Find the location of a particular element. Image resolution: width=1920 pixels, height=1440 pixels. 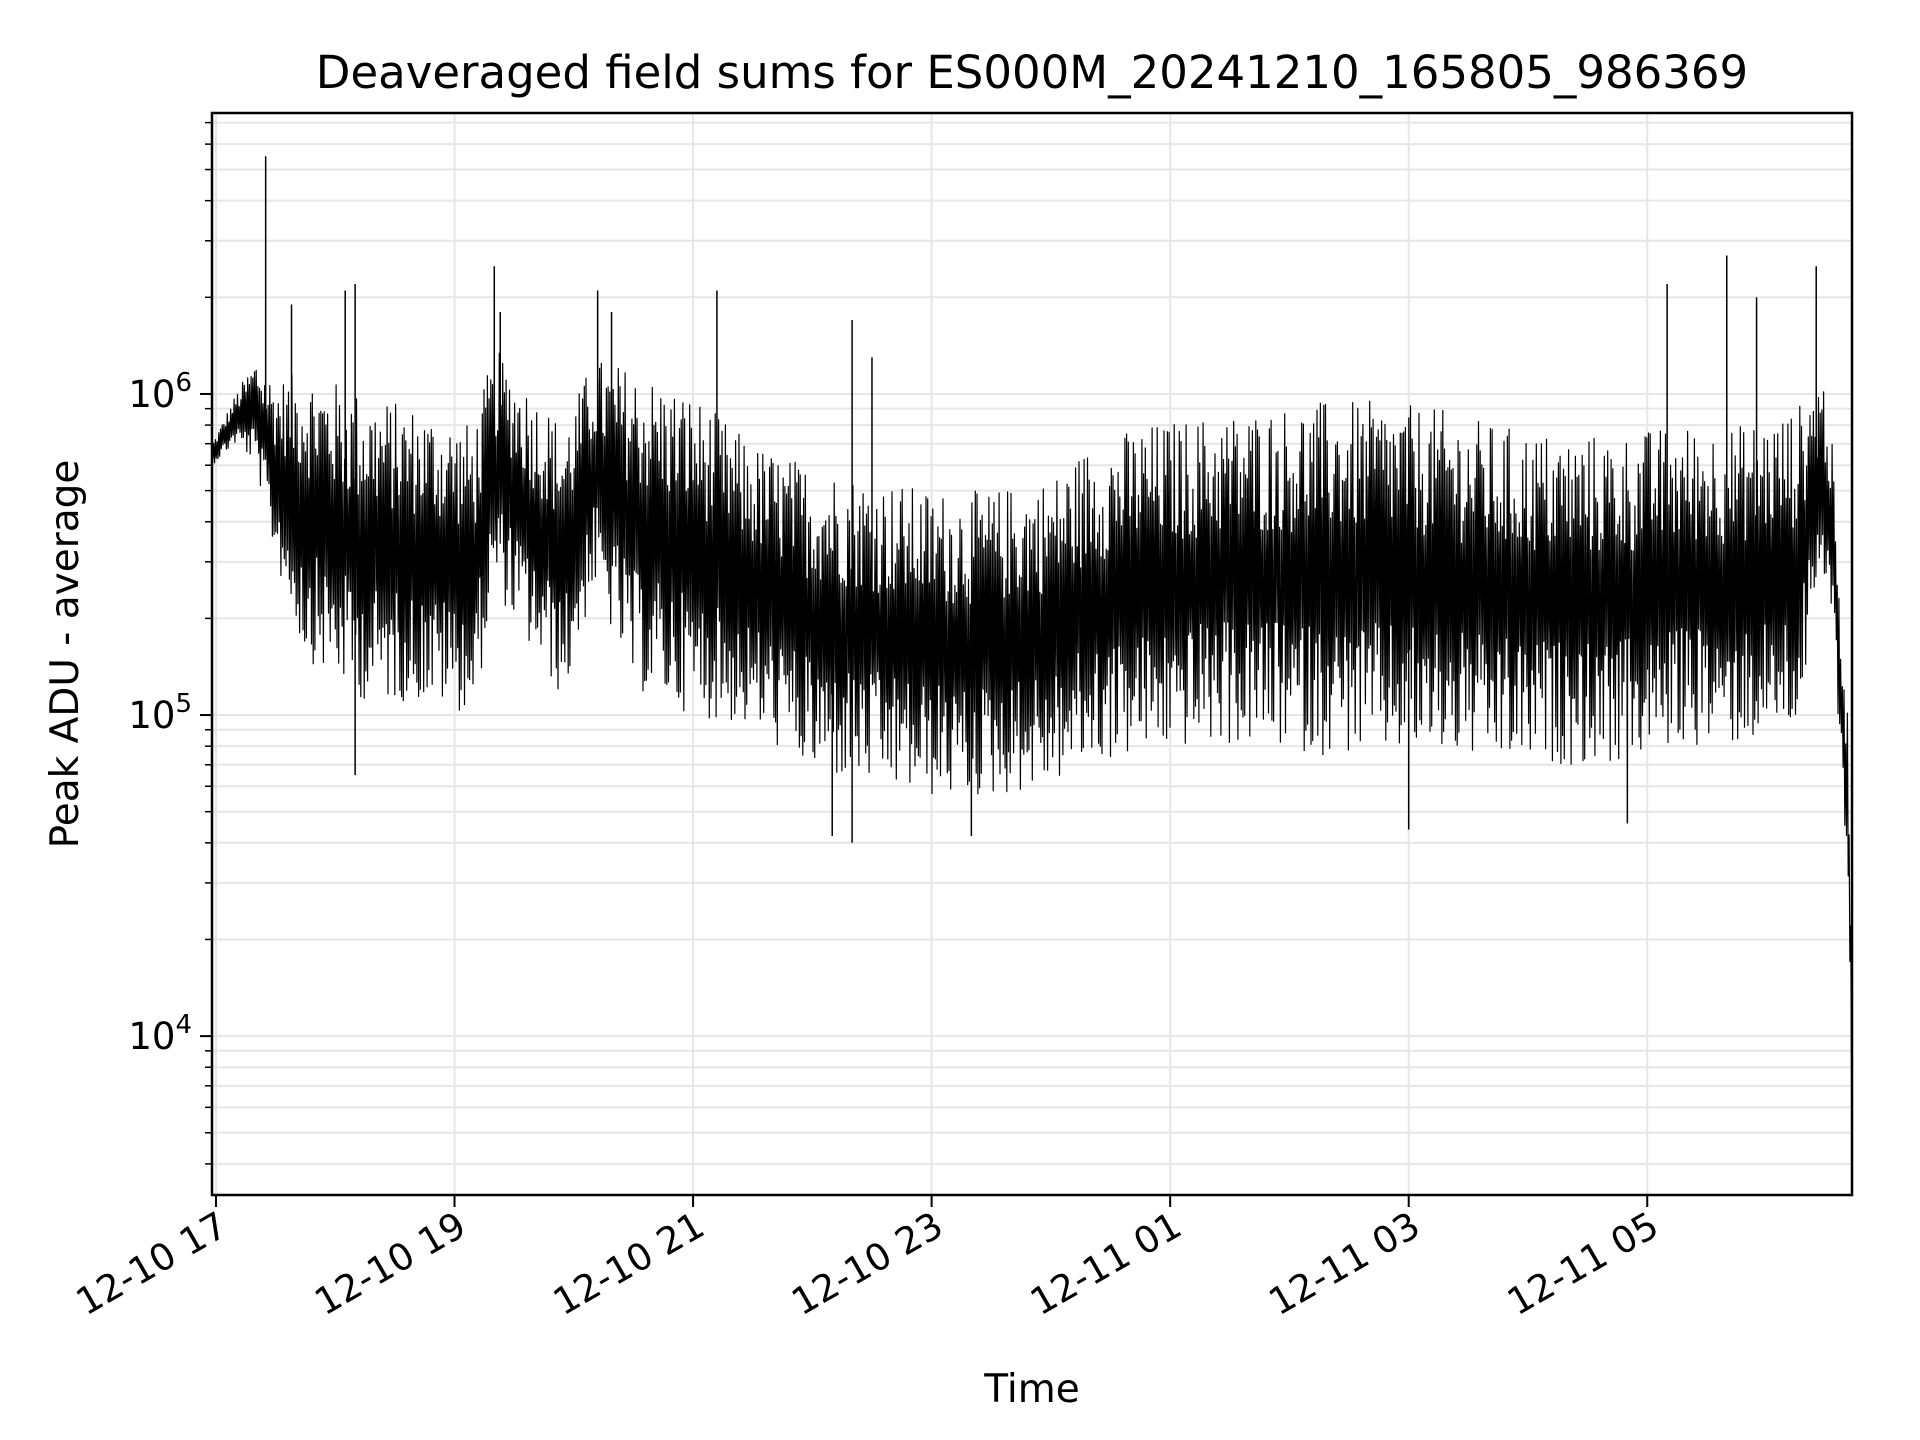

y-tick-label: 106 is located at coordinates (160, 392).